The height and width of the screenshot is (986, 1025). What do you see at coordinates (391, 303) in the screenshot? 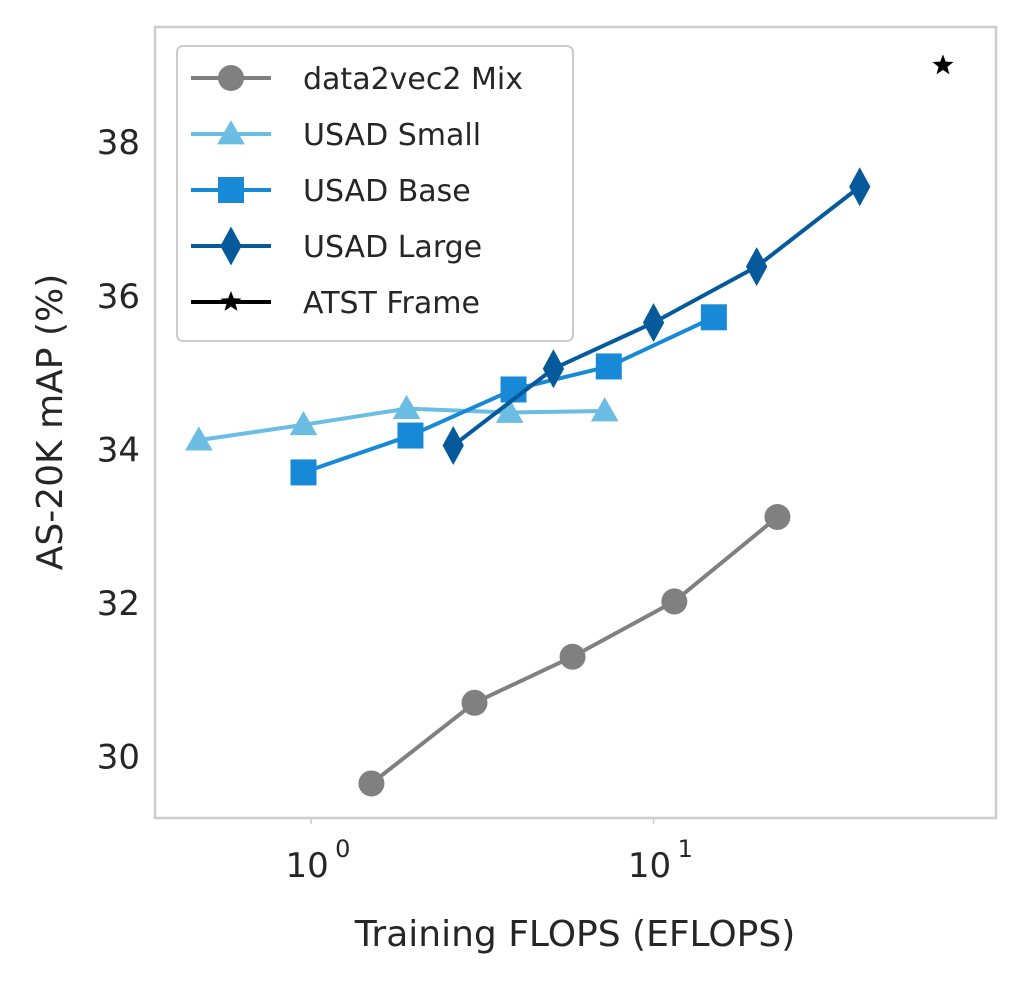
I see `legend-label: ATST Frame` at bounding box center [391, 303].